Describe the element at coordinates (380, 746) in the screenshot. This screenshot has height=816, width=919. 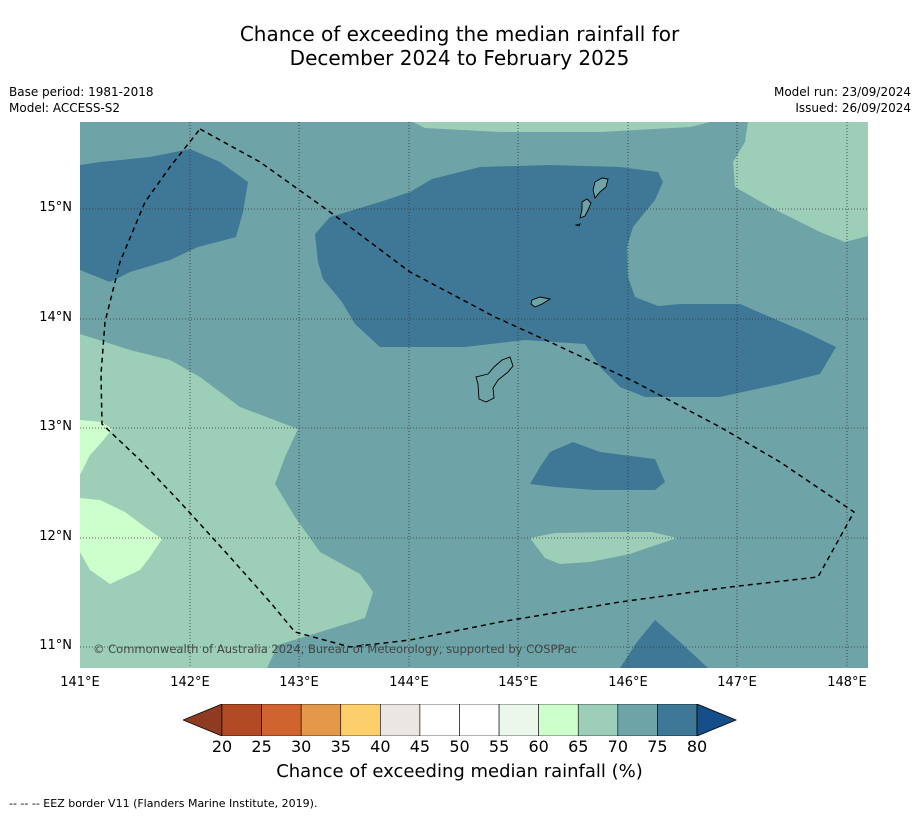
I see `colorbar-tick-label: 40` at that location.